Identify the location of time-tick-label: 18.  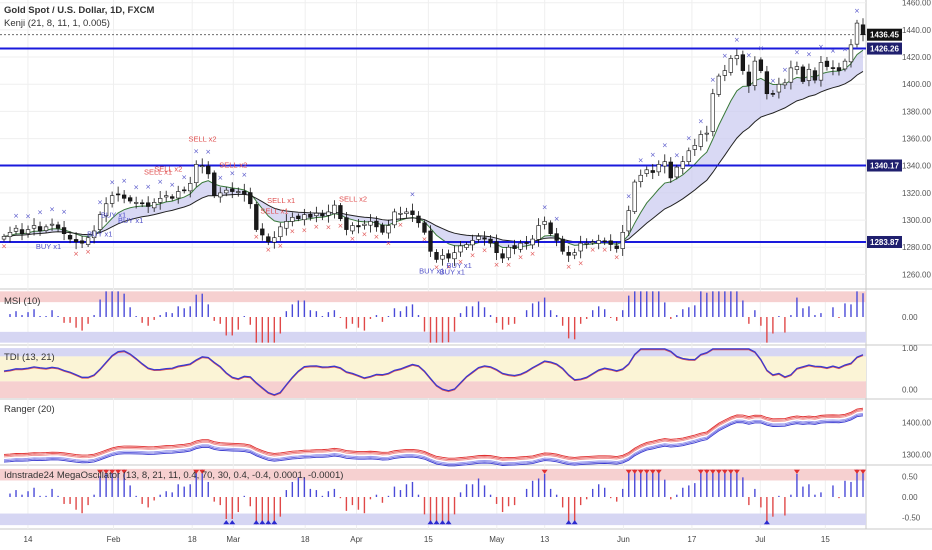
(305, 539).